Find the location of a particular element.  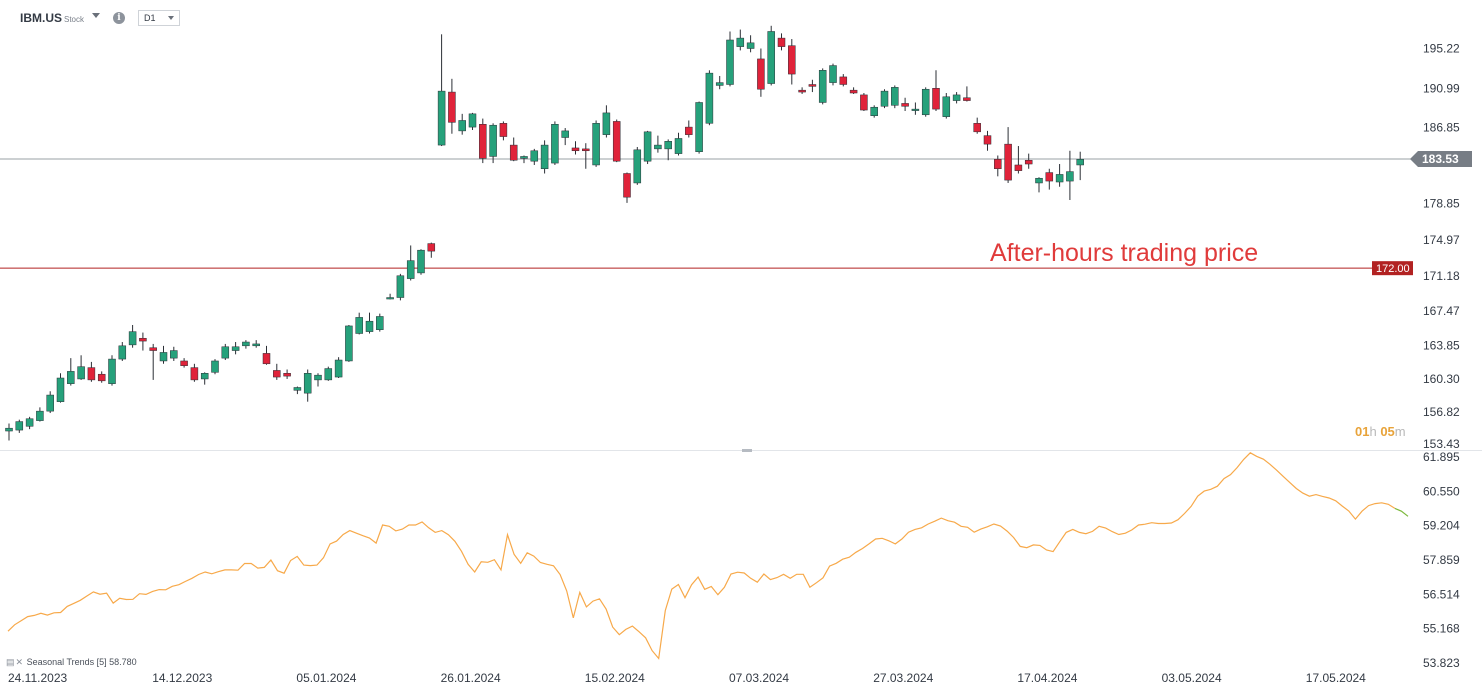

info-icon: i is located at coordinates (119, 18).